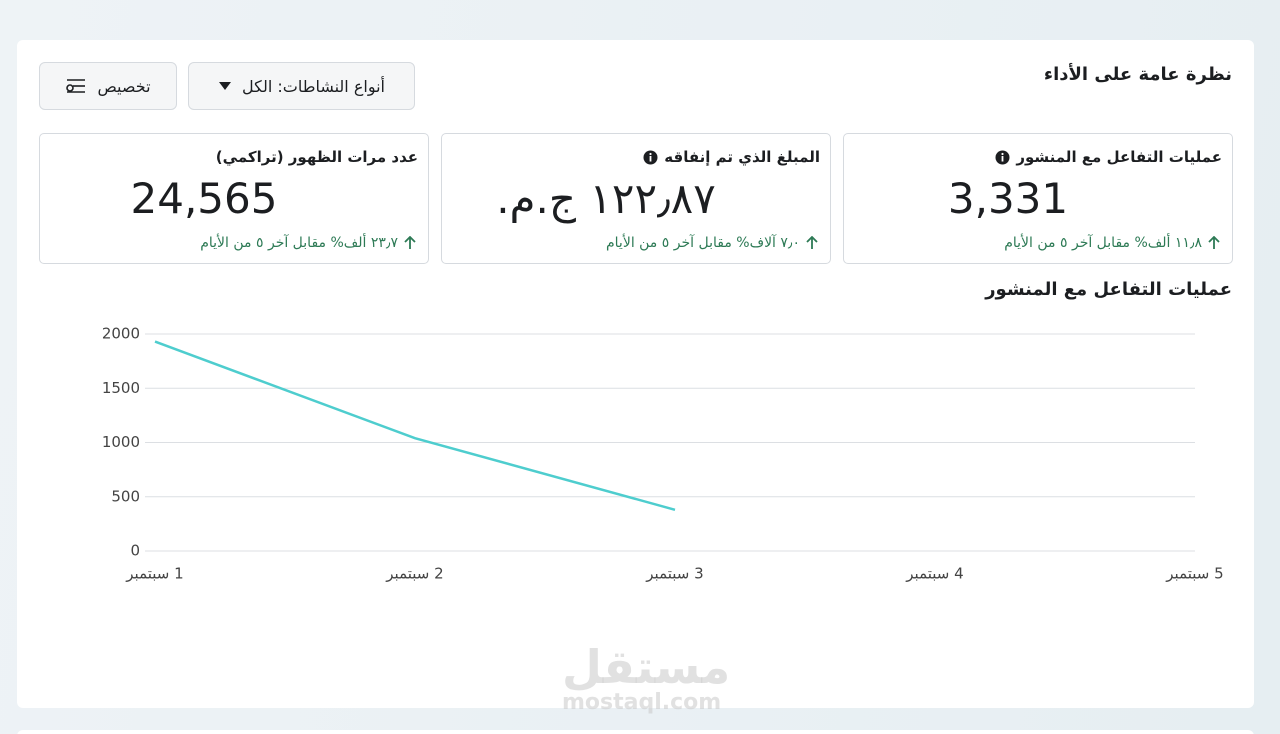  What do you see at coordinates (225, 86) in the screenshot?
I see `dropdown-icon` at bounding box center [225, 86].